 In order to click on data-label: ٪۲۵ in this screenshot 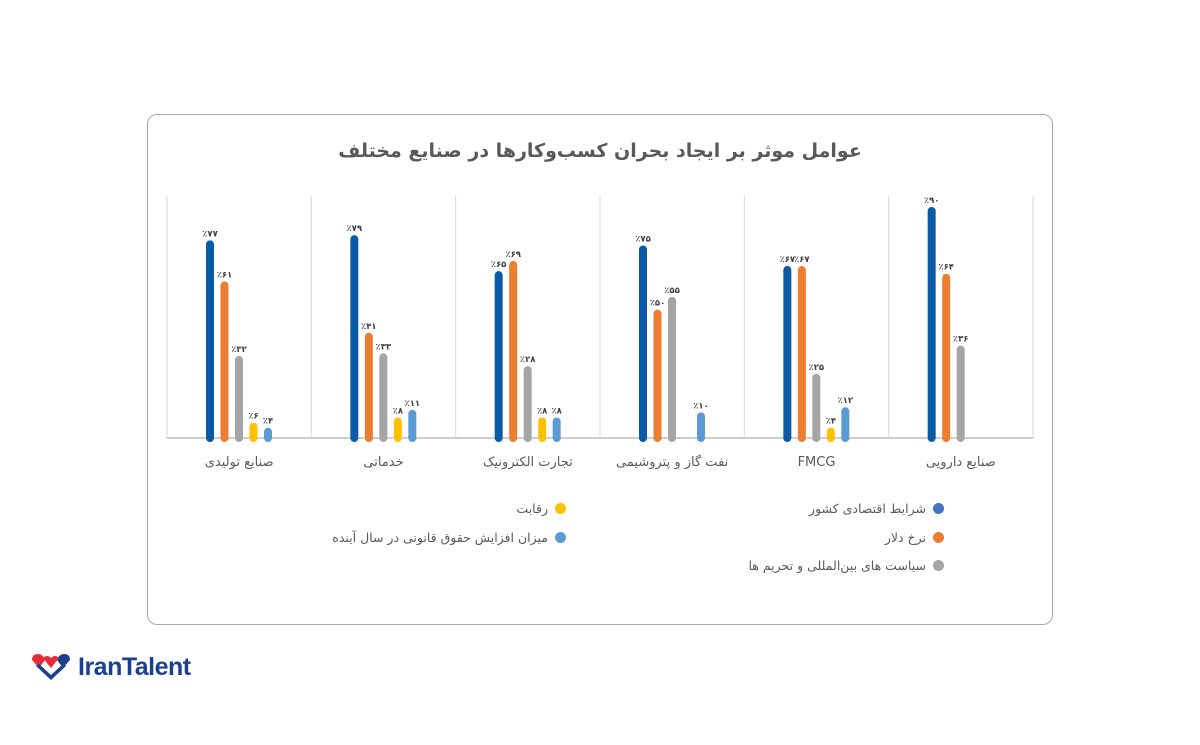, I will do `click(817, 368)`.